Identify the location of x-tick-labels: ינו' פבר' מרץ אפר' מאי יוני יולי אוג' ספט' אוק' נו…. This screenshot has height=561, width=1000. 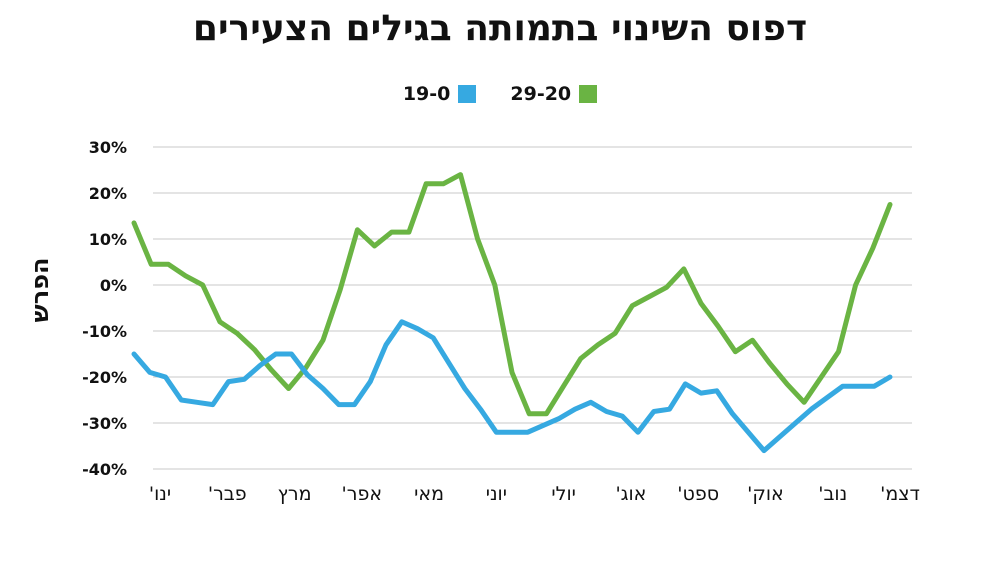
(534, 494).